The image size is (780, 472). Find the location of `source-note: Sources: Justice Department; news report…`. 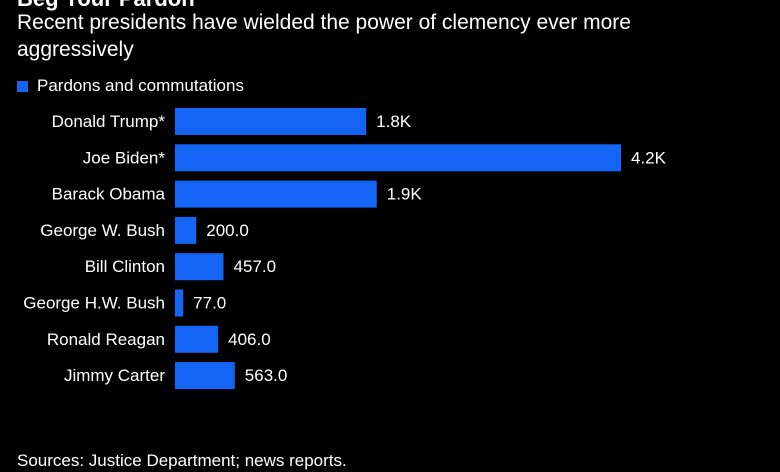

source-note: Sources: Justice Department; news report… is located at coordinates (182, 460).